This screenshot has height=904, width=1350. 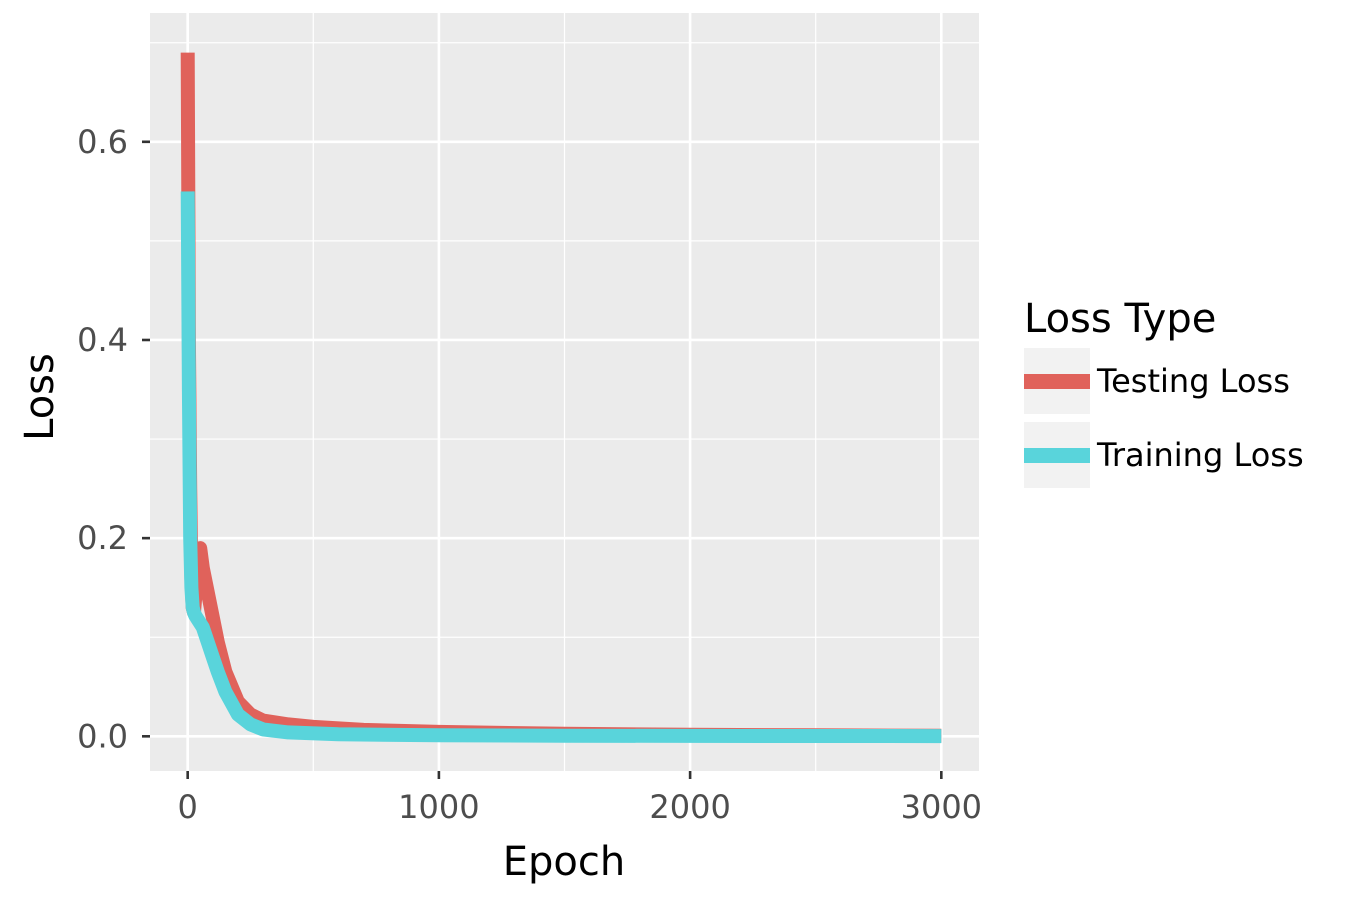 I want to click on y-tick-label: 0.0, so click(x=102, y=736).